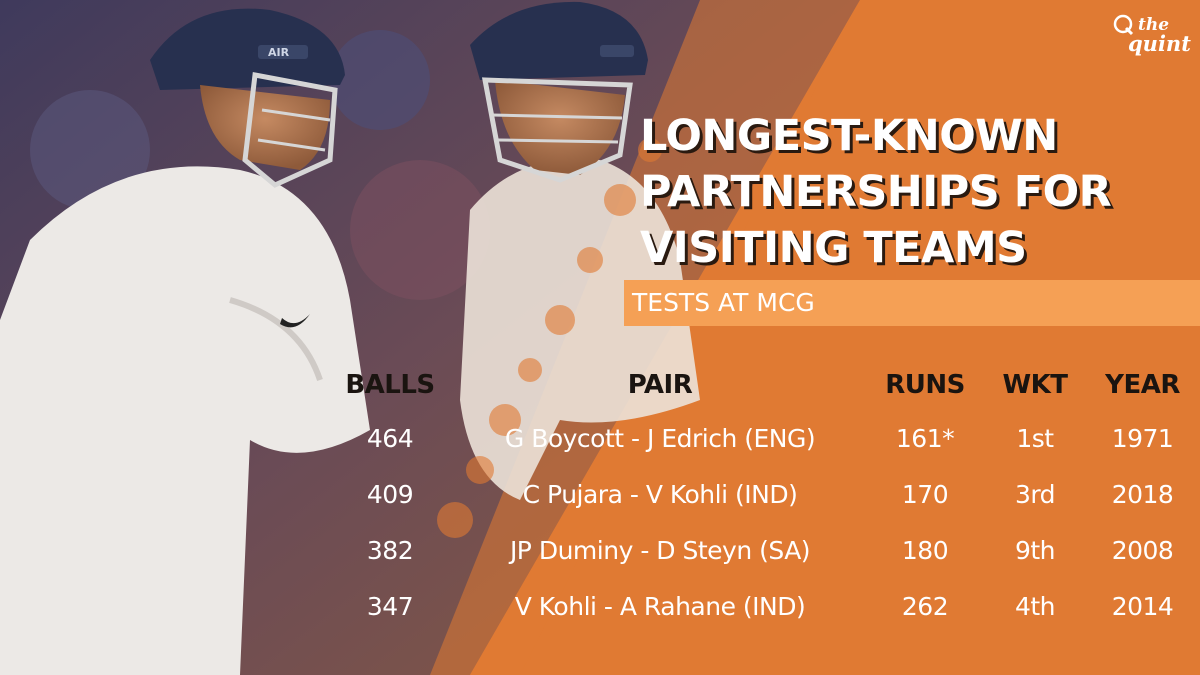 This screenshot has width=1200, height=675. I want to click on pair-cell: C Pujara - V Kohli (IND), so click(660, 494).